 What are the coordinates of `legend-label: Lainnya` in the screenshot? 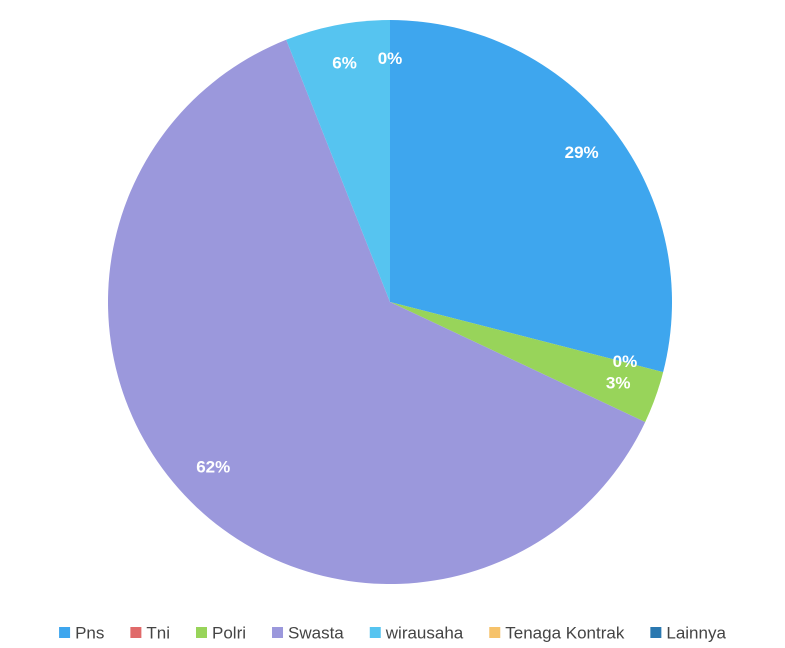 It's located at (696, 632).